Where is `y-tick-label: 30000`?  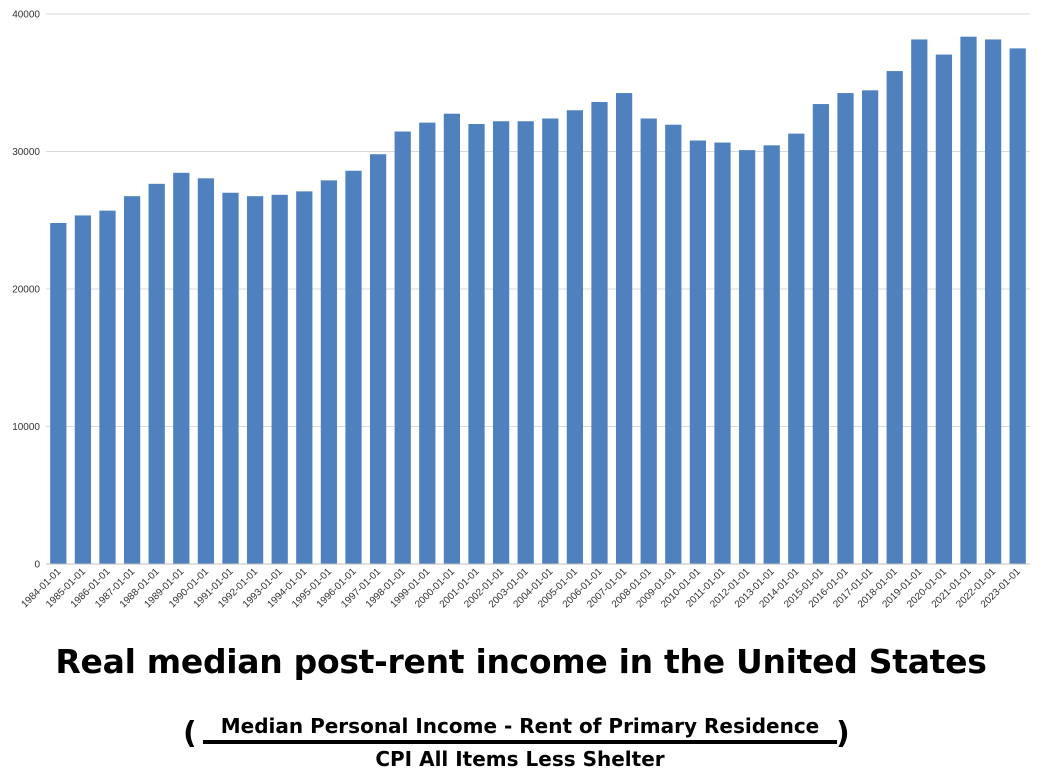 y-tick-label: 30000 is located at coordinates (26, 152).